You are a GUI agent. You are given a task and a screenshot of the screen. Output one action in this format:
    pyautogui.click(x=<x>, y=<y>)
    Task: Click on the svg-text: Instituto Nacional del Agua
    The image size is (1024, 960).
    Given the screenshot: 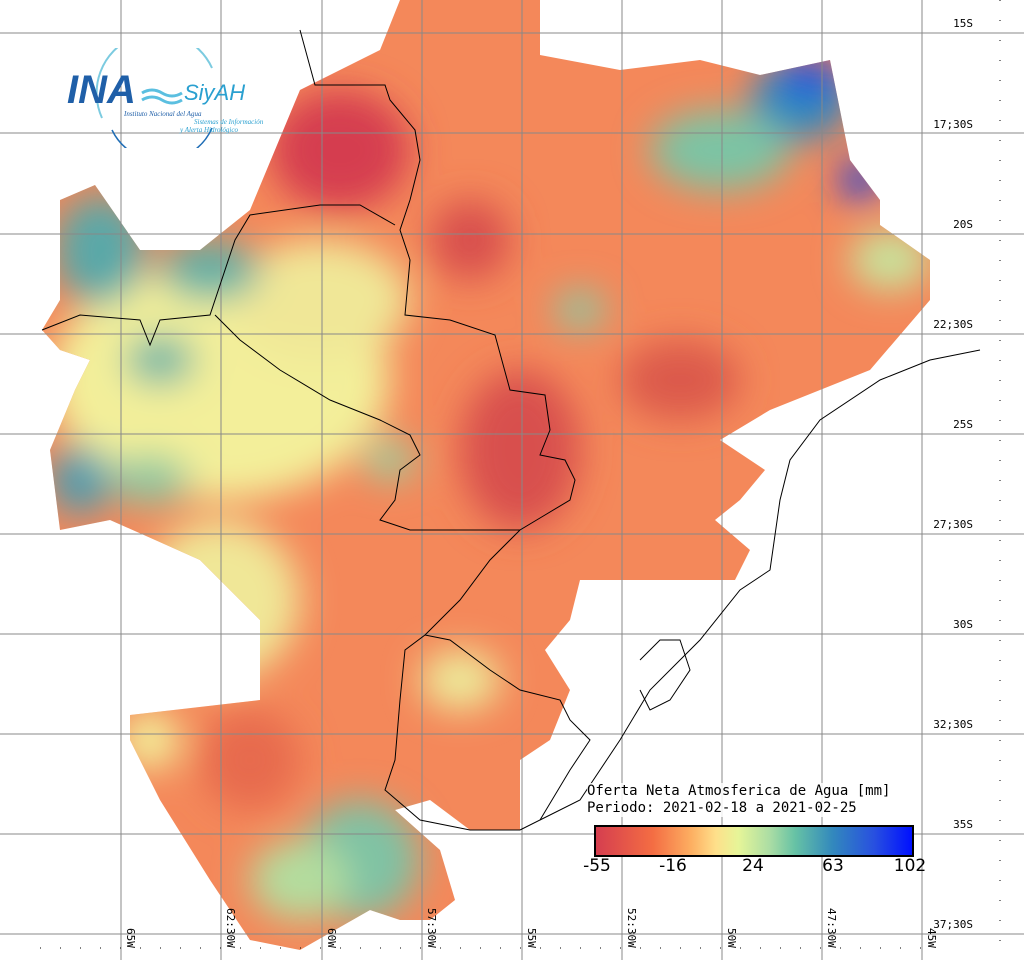 What is the action you would take?
    pyautogui.click(x=162, y=114)
    